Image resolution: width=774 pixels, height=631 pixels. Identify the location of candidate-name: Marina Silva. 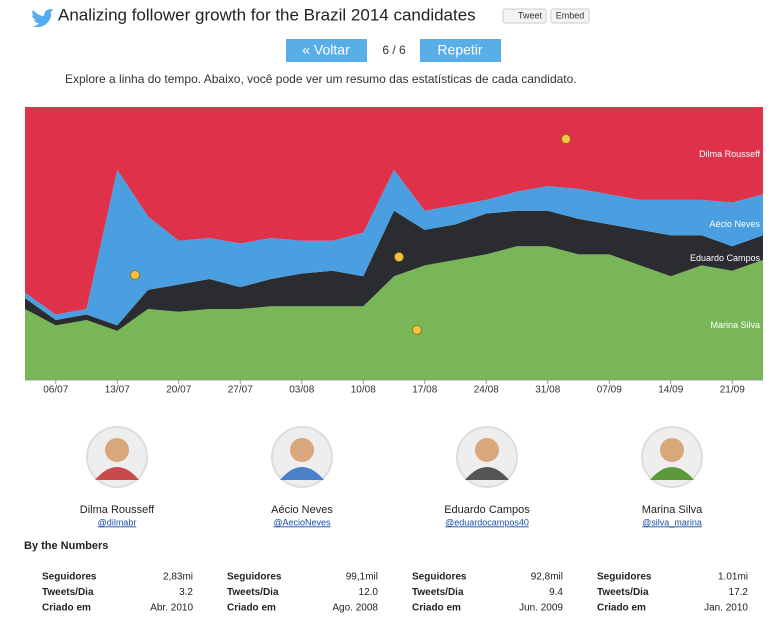
(672, 510).